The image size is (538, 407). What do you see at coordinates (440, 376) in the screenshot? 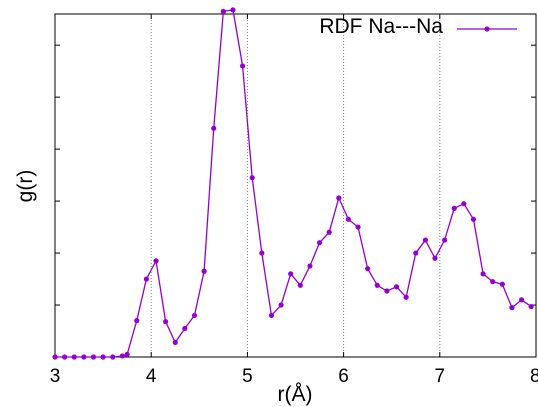
I see `x-tick-label-7: 7` at bounding box center [440, 376].